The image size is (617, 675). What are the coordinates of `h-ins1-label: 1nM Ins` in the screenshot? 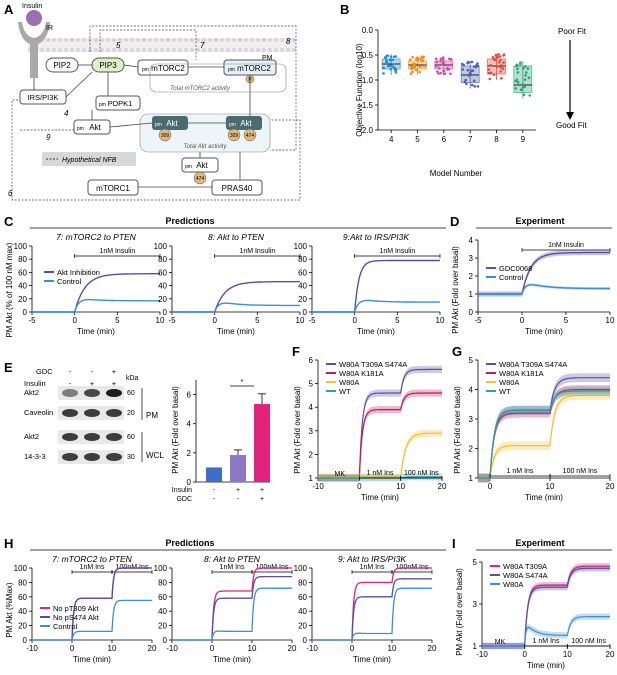 It's located at (232, 567).